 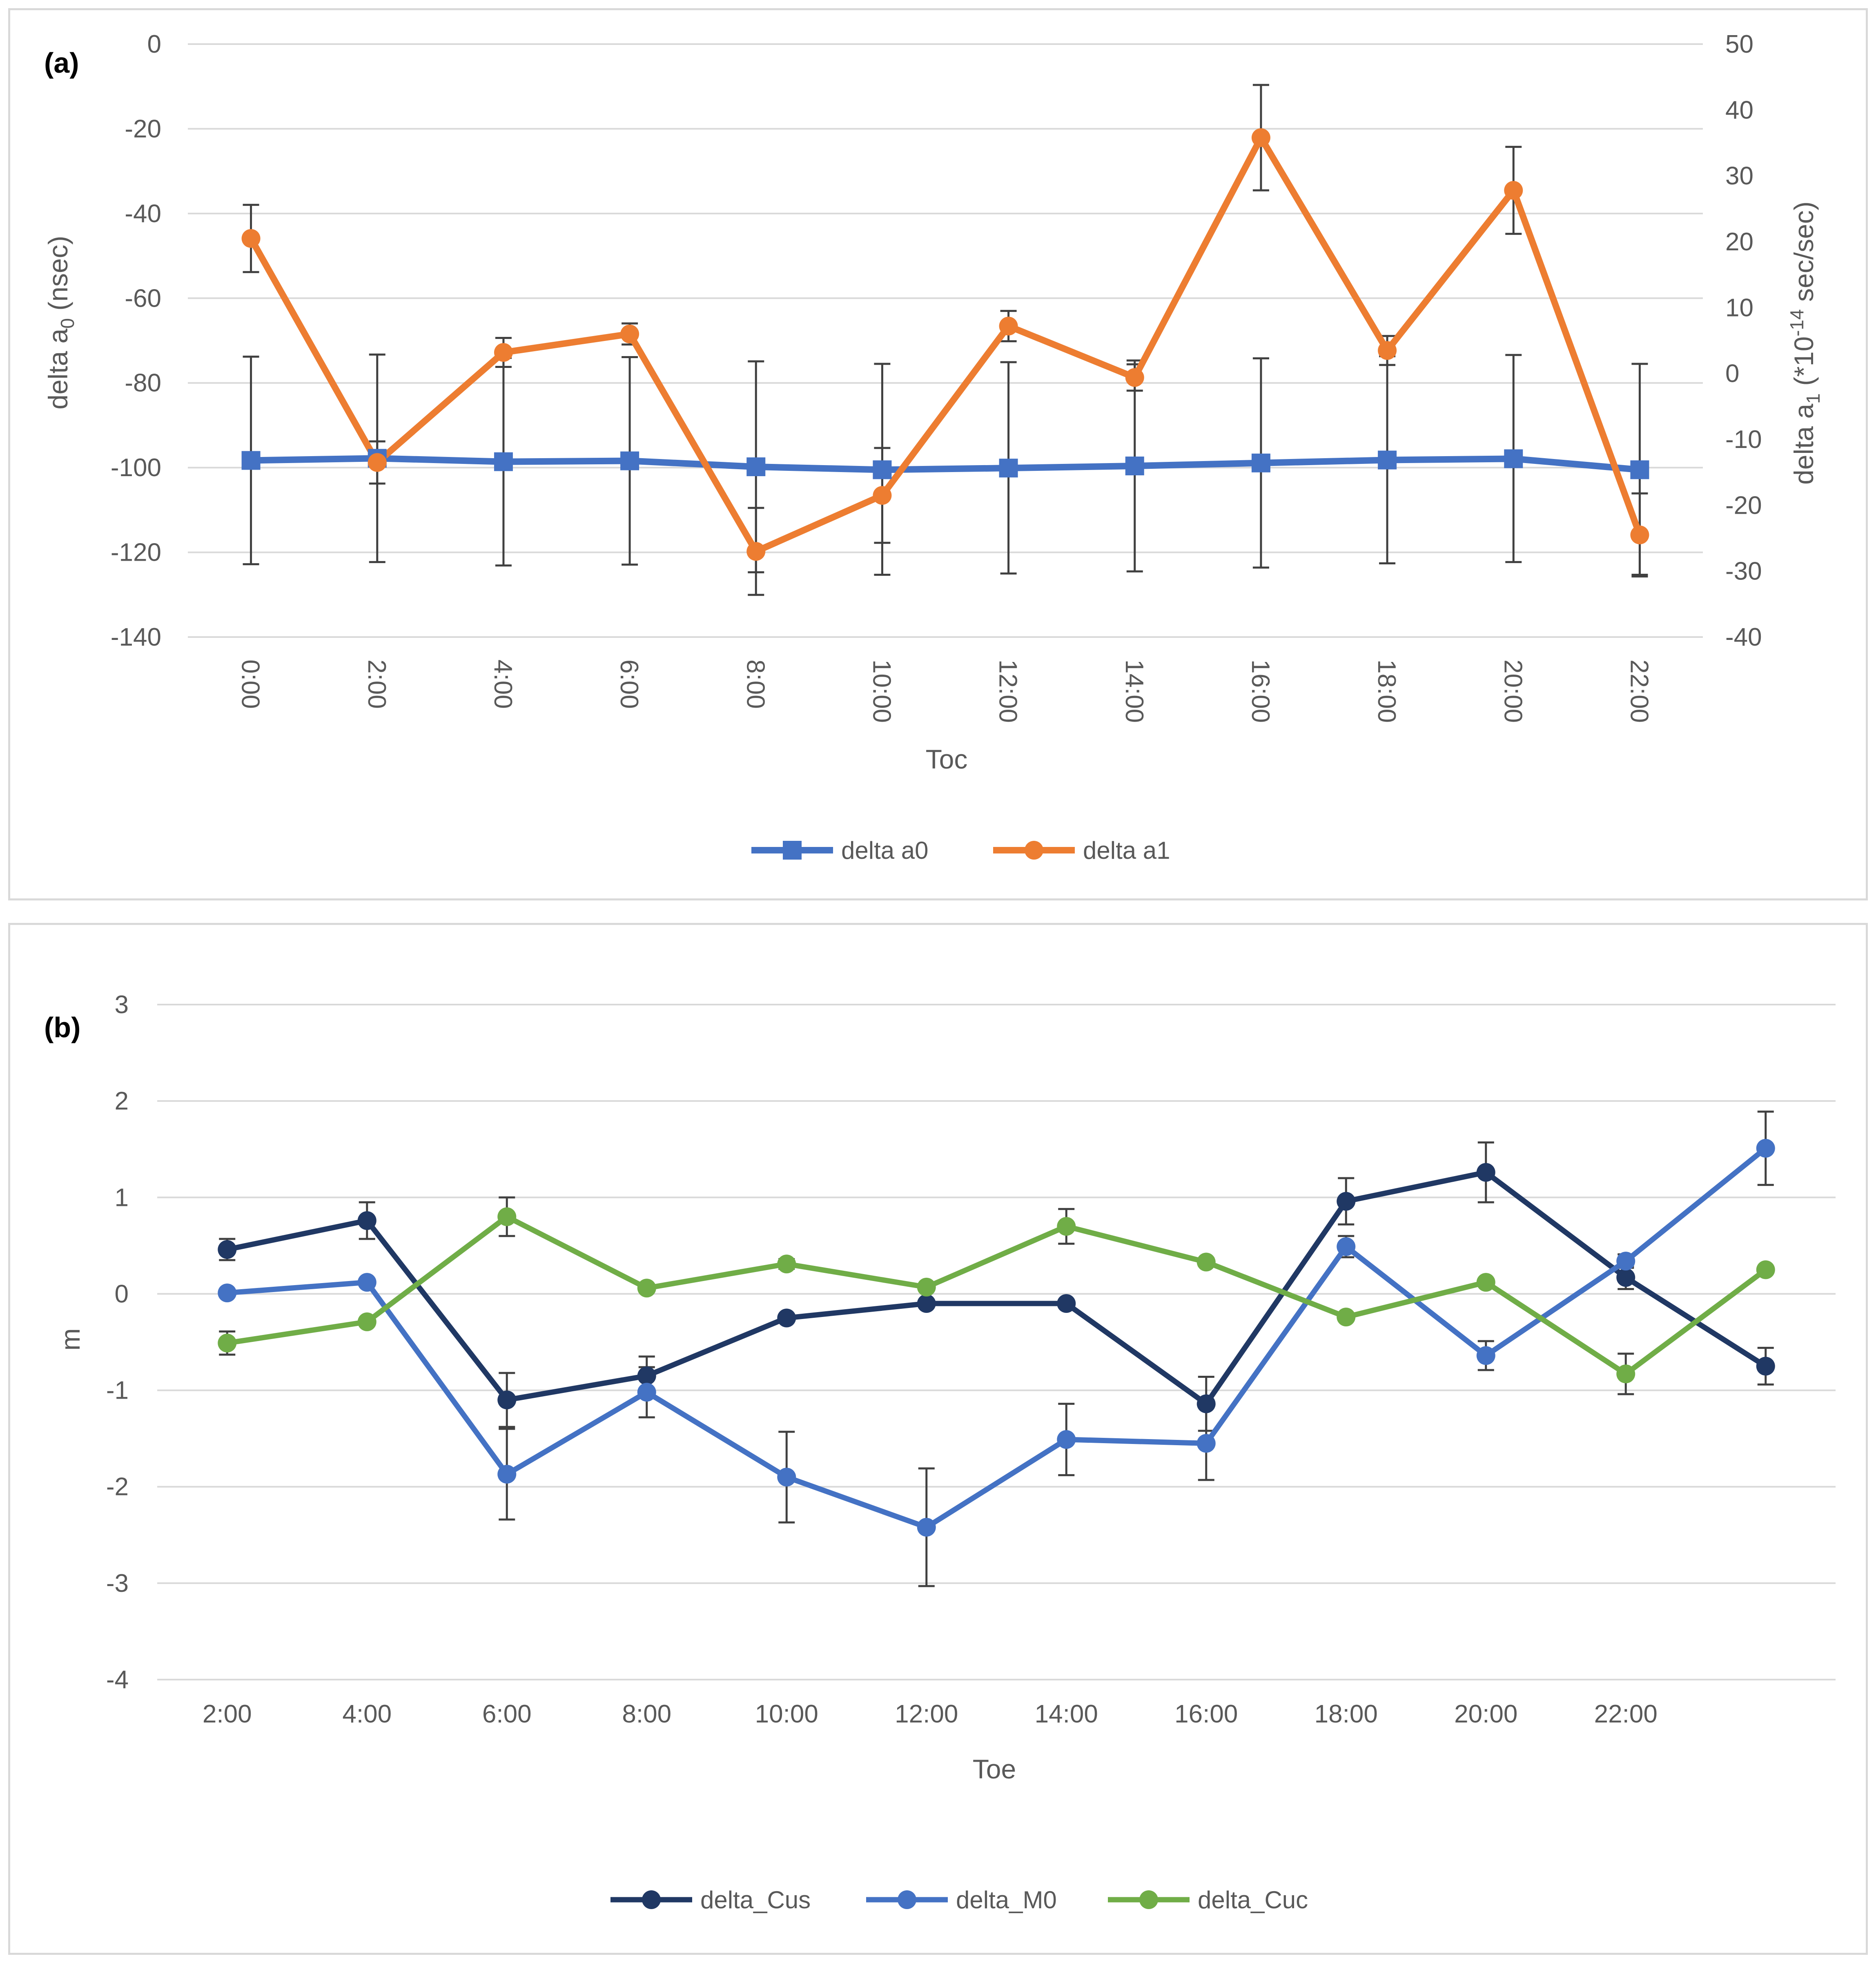 What do you see at coordinates (68, 323) in the screenshot?
I see `chart-a-ylabel-sub: 0` at bounding box center [68, 323].